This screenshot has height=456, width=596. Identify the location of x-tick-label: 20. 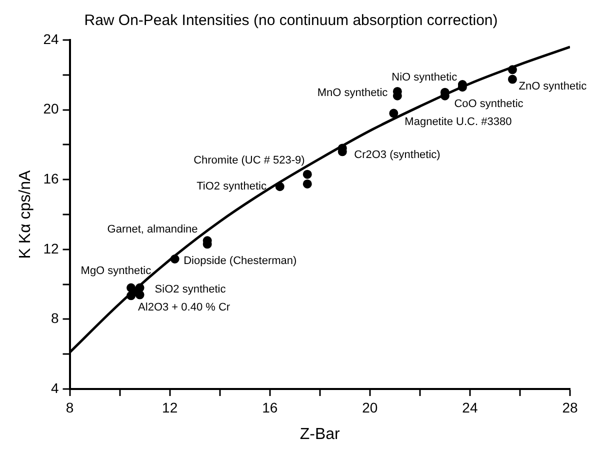
(370, 407).